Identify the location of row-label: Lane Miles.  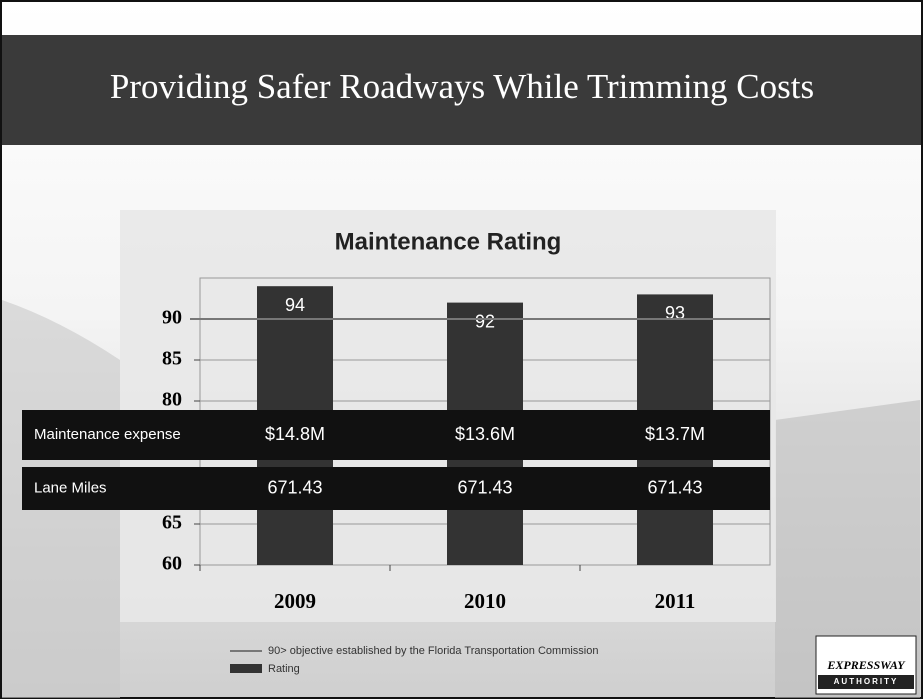
(70, 487).